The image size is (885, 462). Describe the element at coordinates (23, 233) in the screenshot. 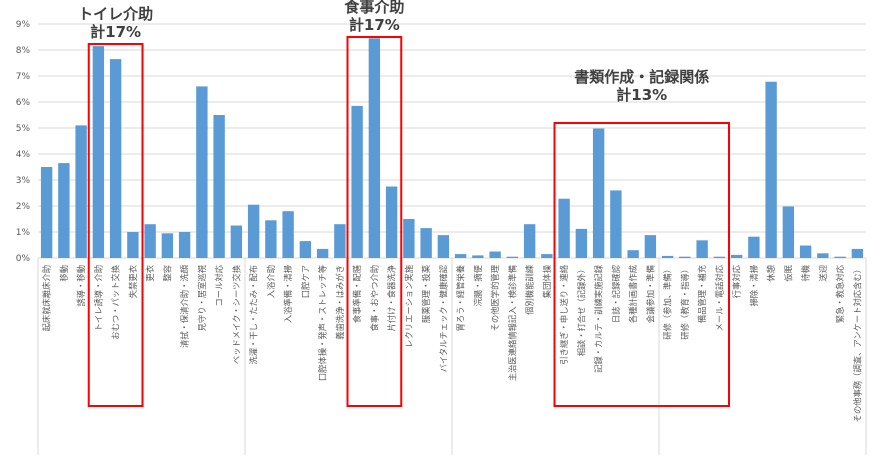

I see `y-tick-label: 1%` at that location.